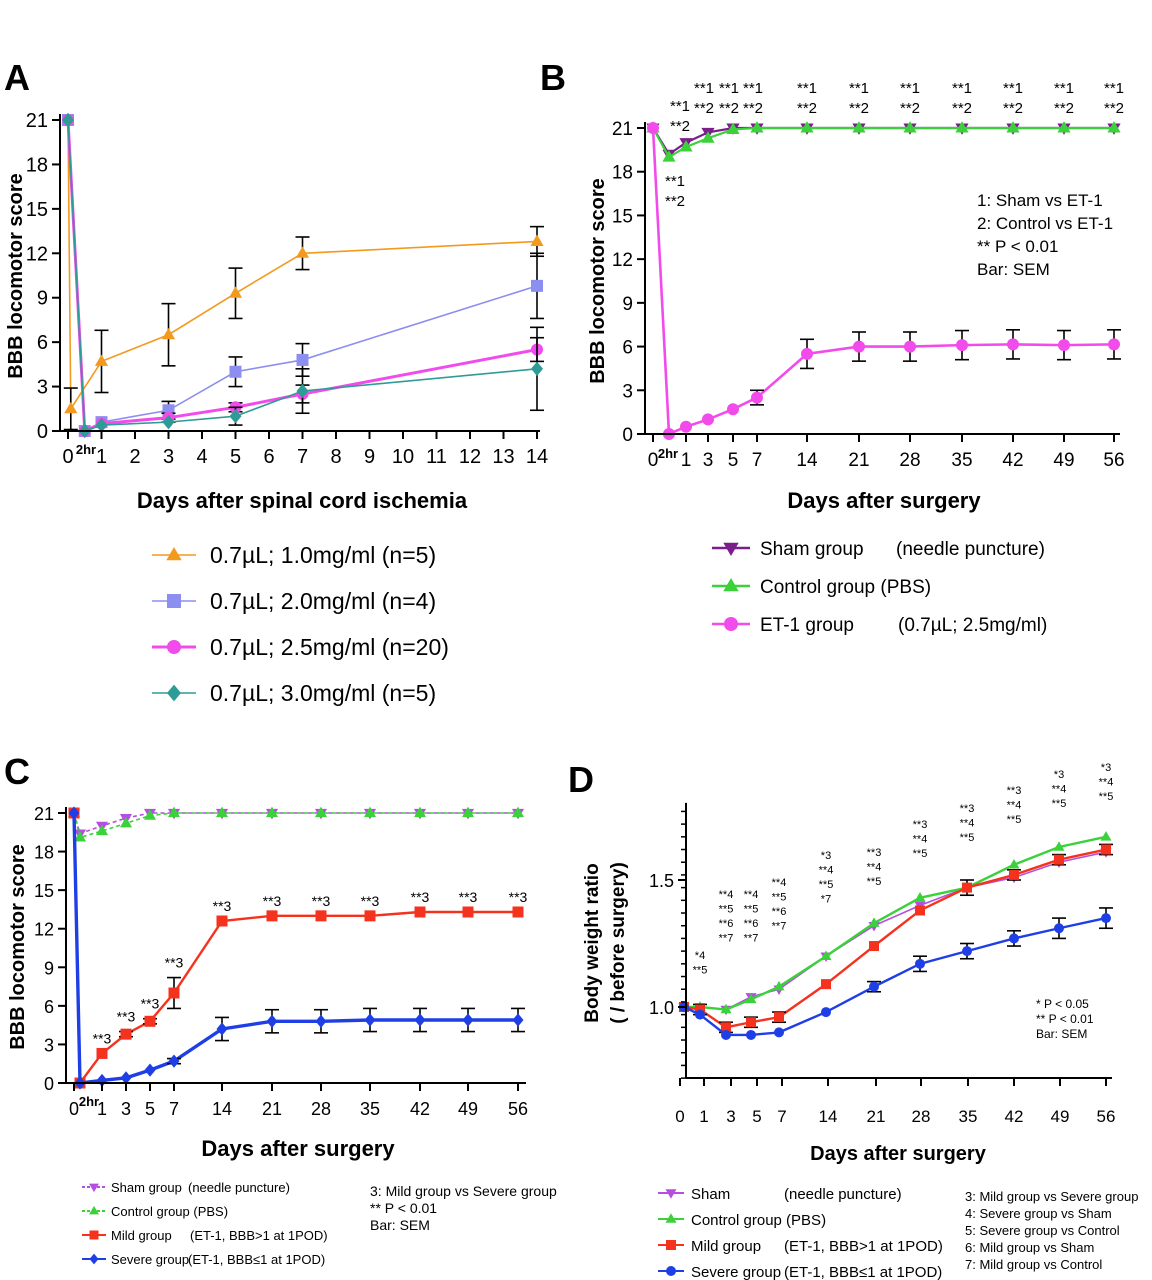  What do you see at coordinates (627, 435) in the screenshot?
I see `y-tick-label: 0` at bounding box center [627, 435].